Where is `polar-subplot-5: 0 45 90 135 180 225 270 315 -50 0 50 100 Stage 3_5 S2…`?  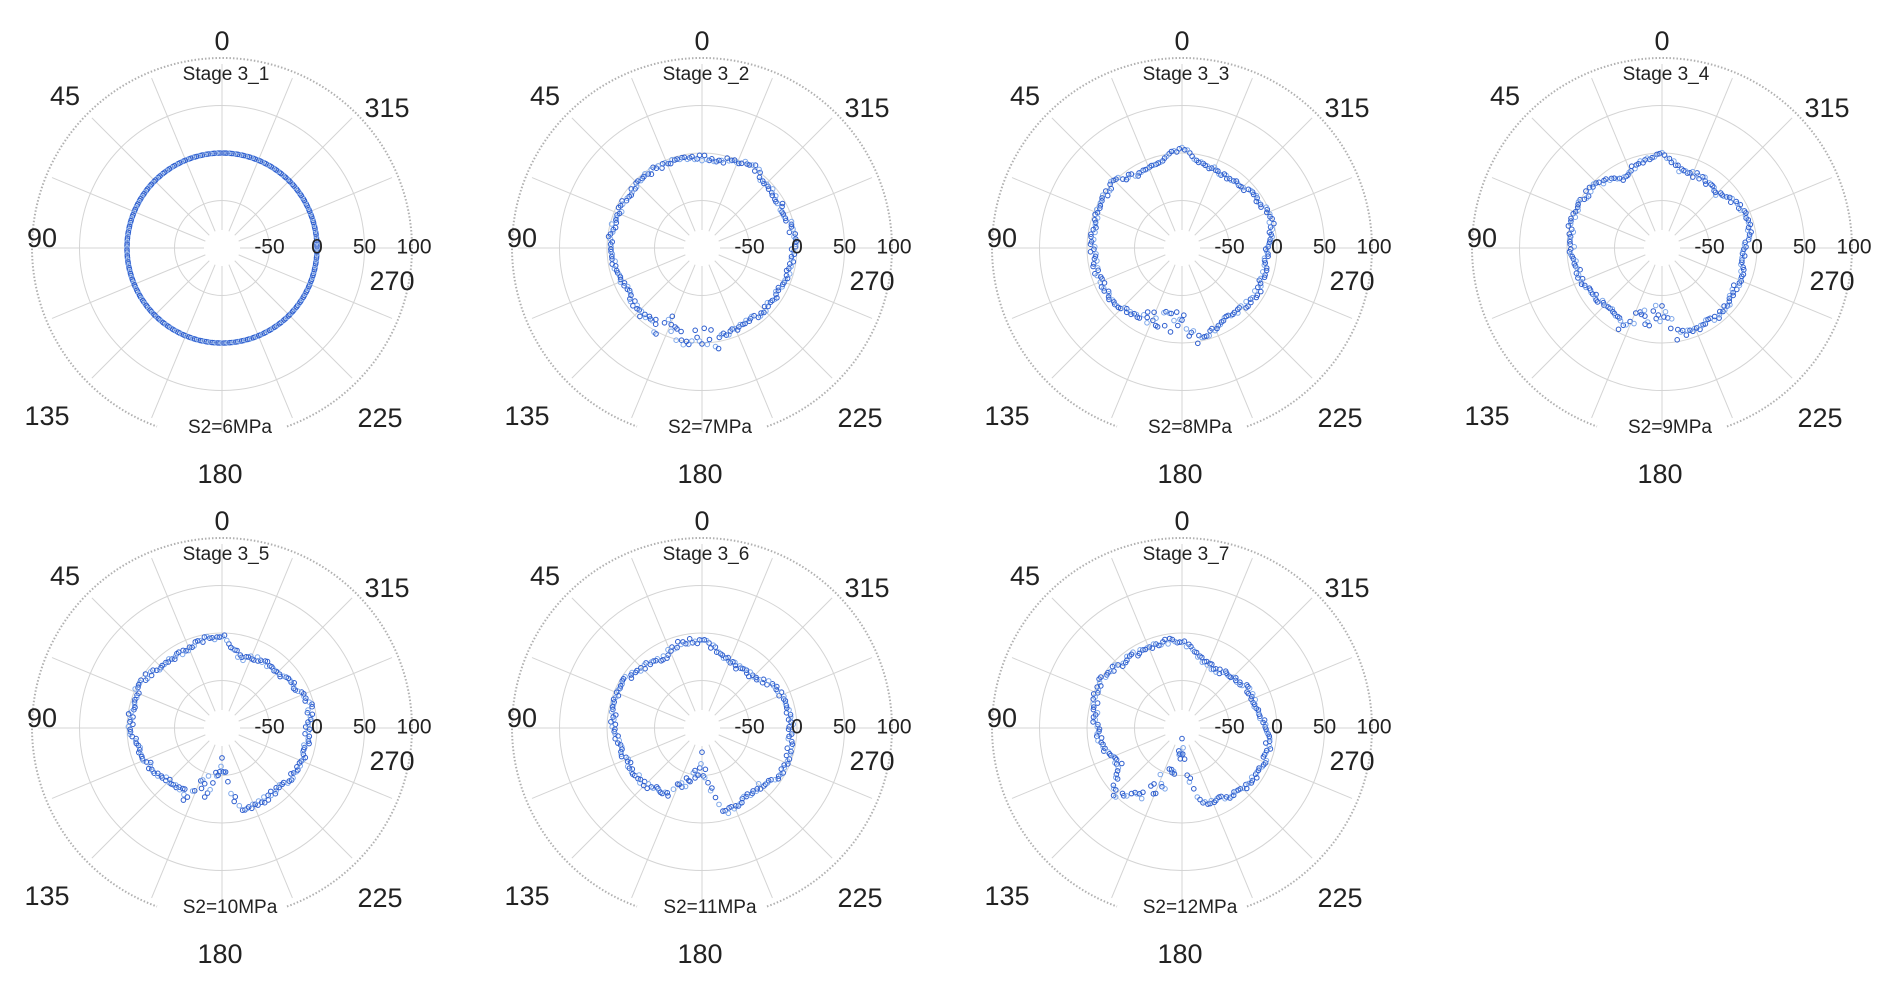 polar-subplot-5: 0 45 90 135 180 225 270 315 -50 0 50 100 Stage 3_5 S2… is located at coordinates (227, 737).